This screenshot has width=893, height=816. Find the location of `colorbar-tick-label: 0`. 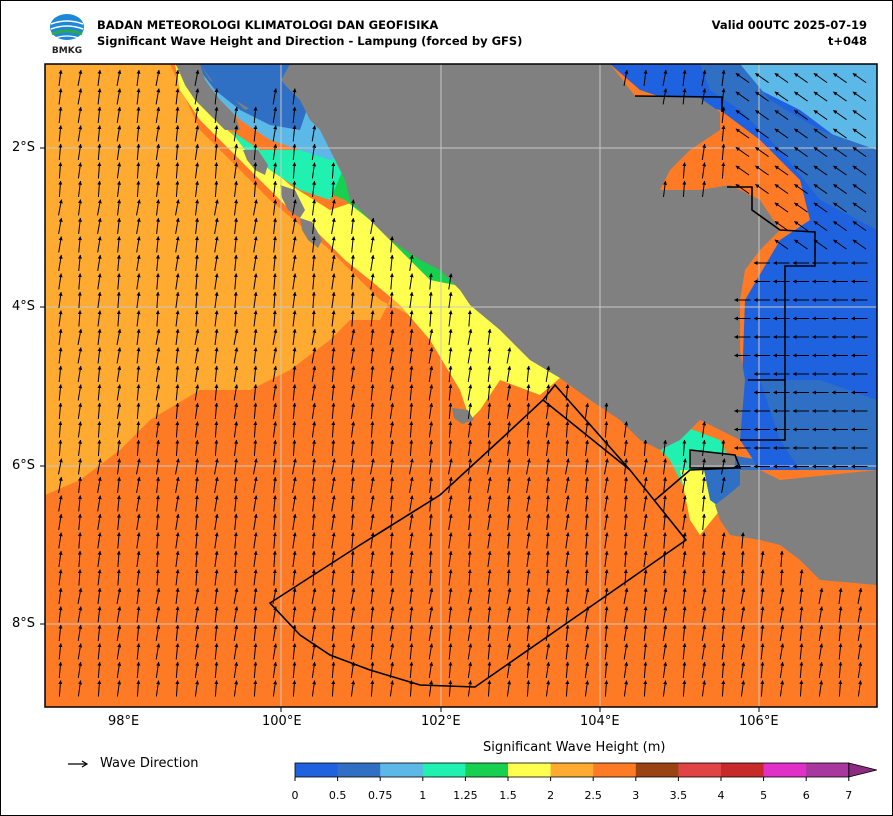

colorbar-tick-label: 0 is located at coordinates (295, 795).